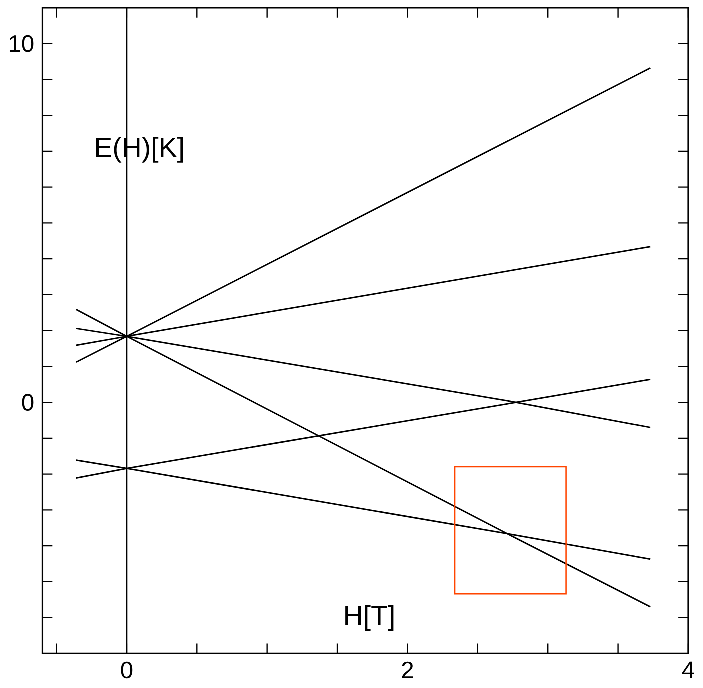 The image size is (703, 688). Describe the element at coordinates (408, 670) in the screenshot. I see `x-tick-label: 2` at that location.